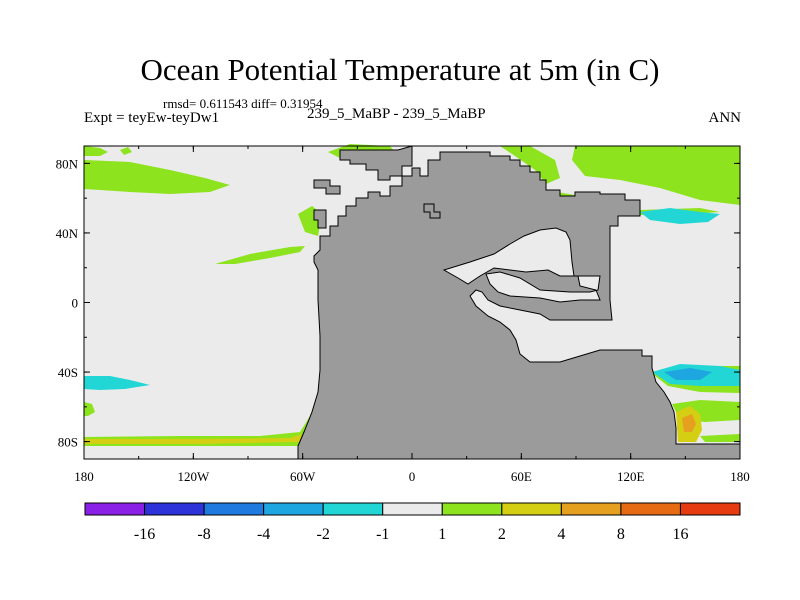  What do you see at coordinates (67, 163) in the screenshot?
I see `y-tick-label: 80N` at bounding box center [67, 163].